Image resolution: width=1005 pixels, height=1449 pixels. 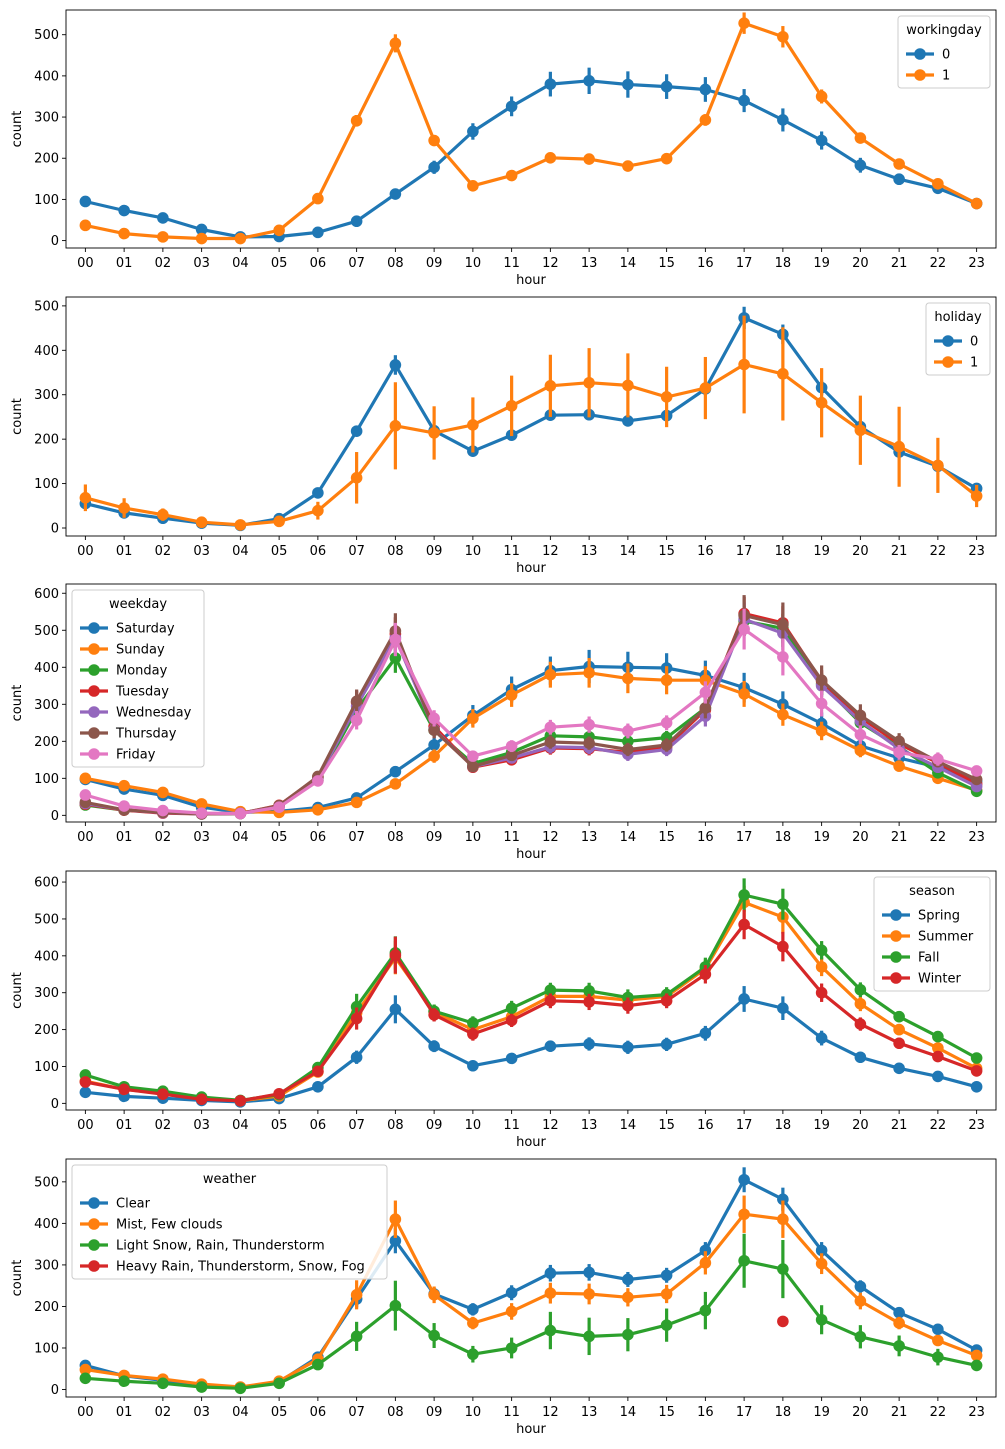 I want to click on legend-item: 0, so click(x=928, y=55).